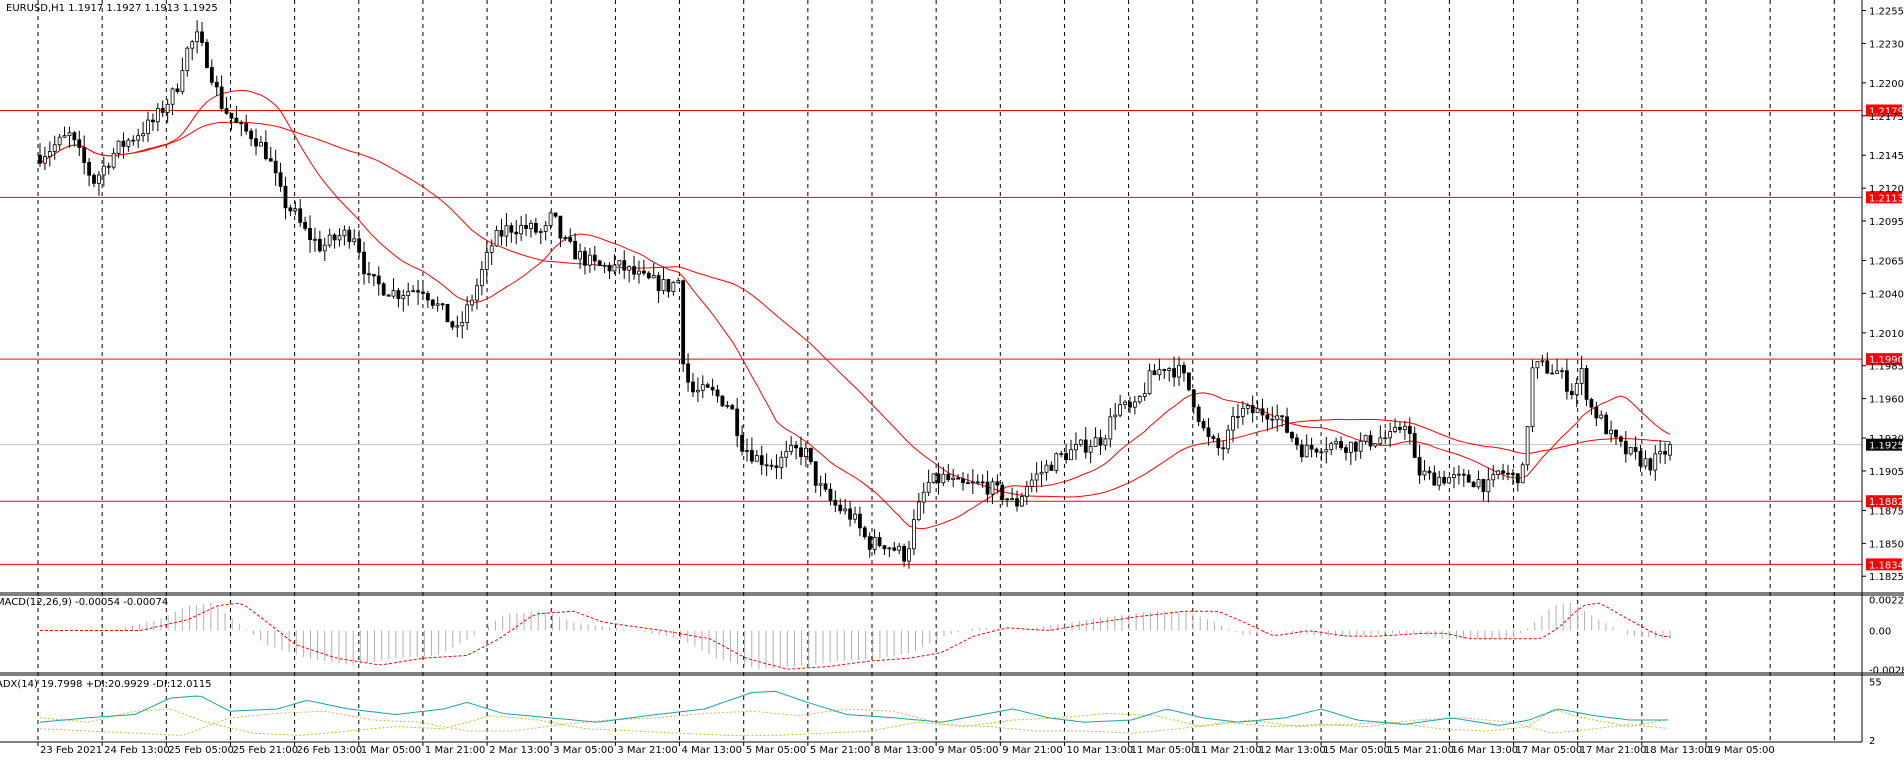 Image resolution: width=1904 pixels, height=760 pixels. I want to click on adx-tick-label: 55, so click(1875, 683).